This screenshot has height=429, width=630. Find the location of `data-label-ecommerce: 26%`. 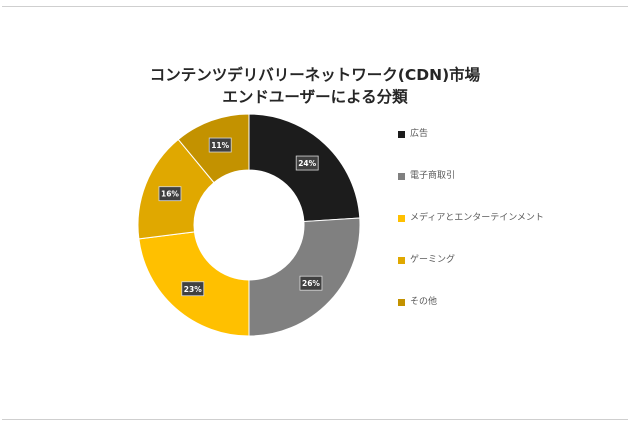

data-label-ecommerce: 26% is located at coordinates (311, 283).